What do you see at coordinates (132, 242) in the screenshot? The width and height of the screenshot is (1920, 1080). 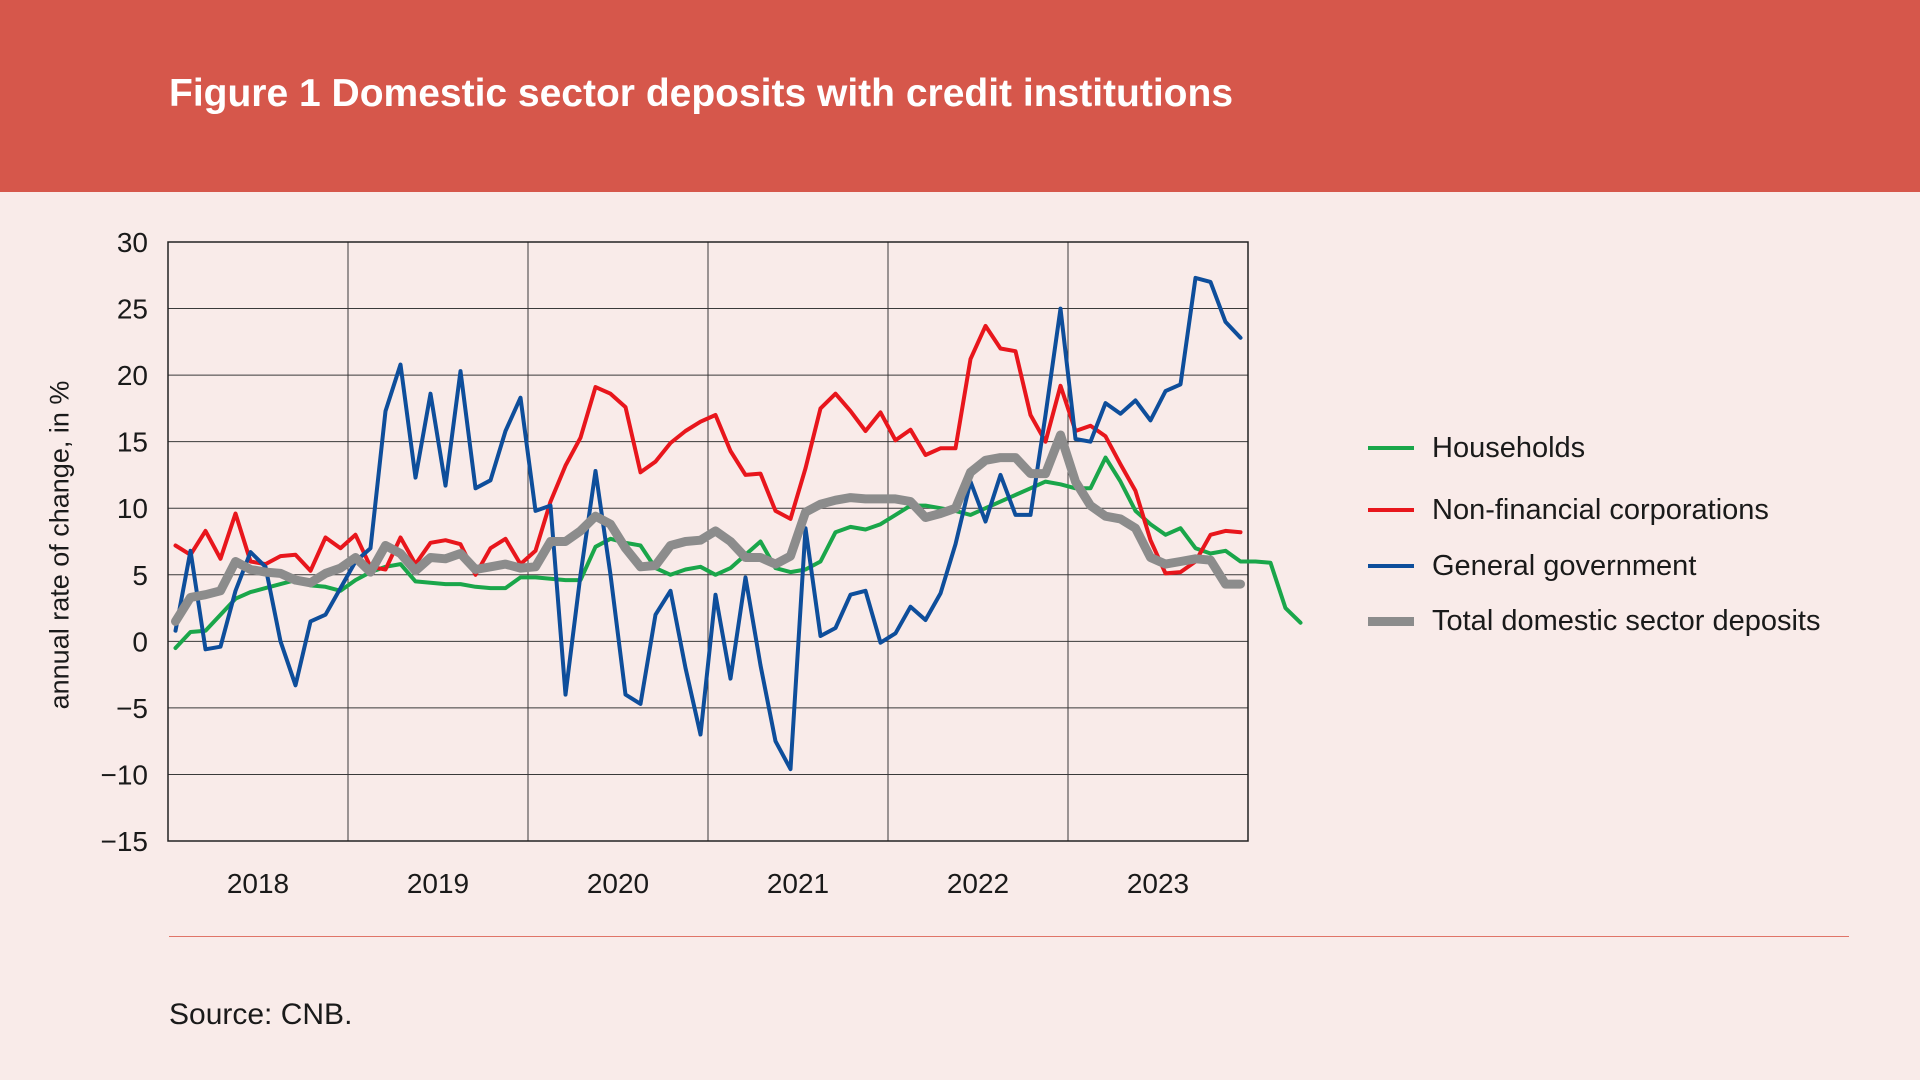 I see `y-tick-label: 30` at bounding box center [132, 242].